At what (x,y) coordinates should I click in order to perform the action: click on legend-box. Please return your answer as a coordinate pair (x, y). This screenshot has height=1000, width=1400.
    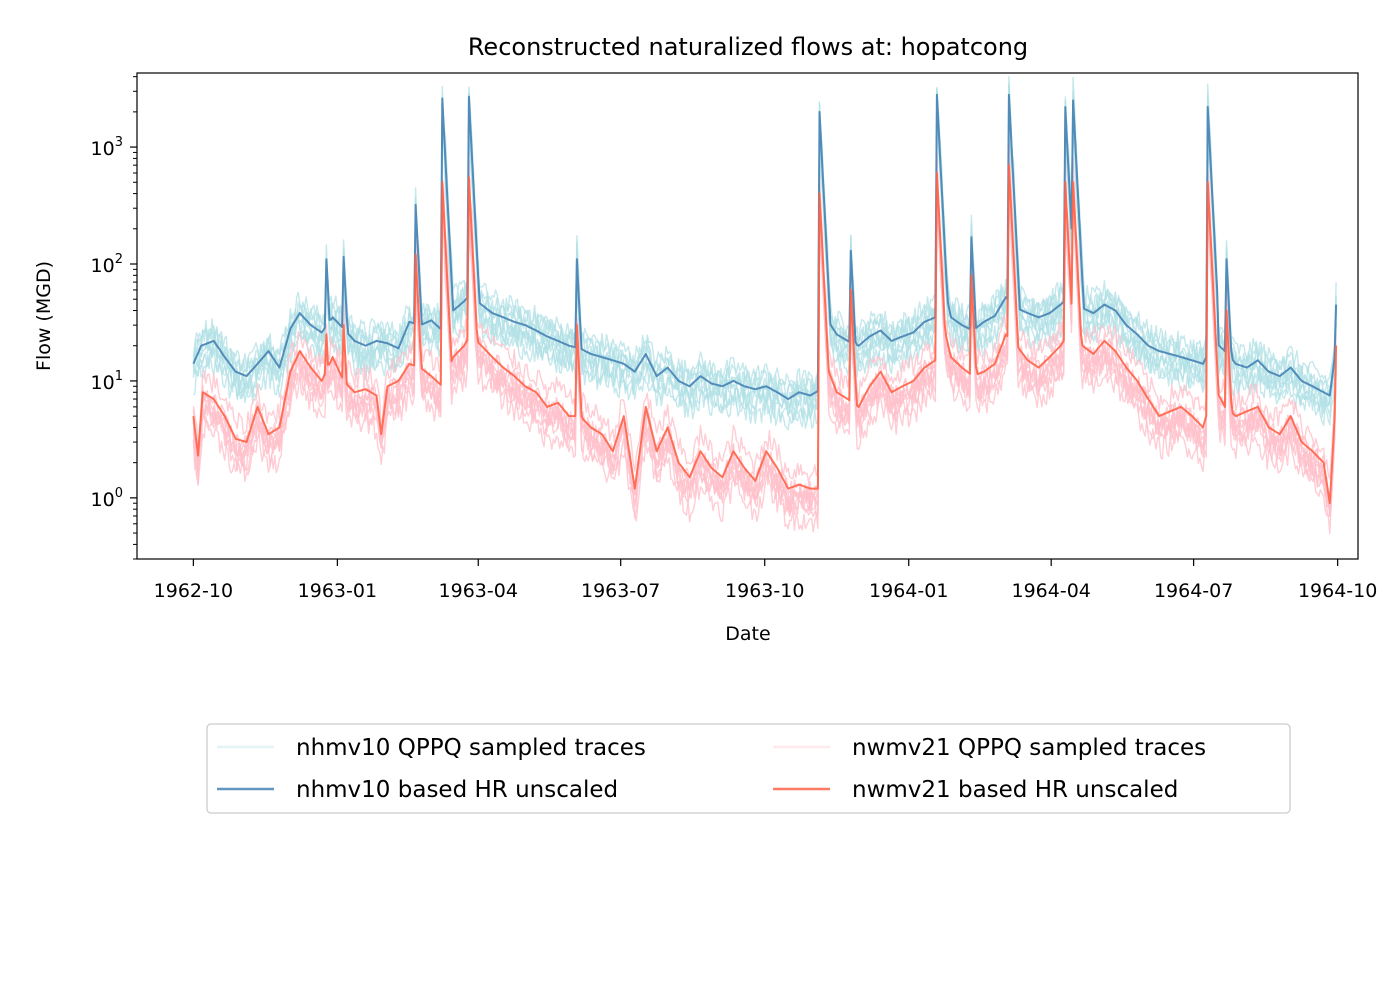
    Looking at the image, I should click on (748, 768).